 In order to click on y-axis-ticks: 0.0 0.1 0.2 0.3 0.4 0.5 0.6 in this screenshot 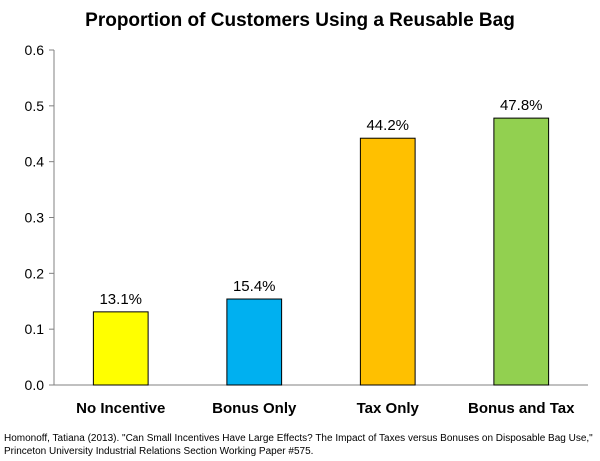, I will do `click(39, 217)`.